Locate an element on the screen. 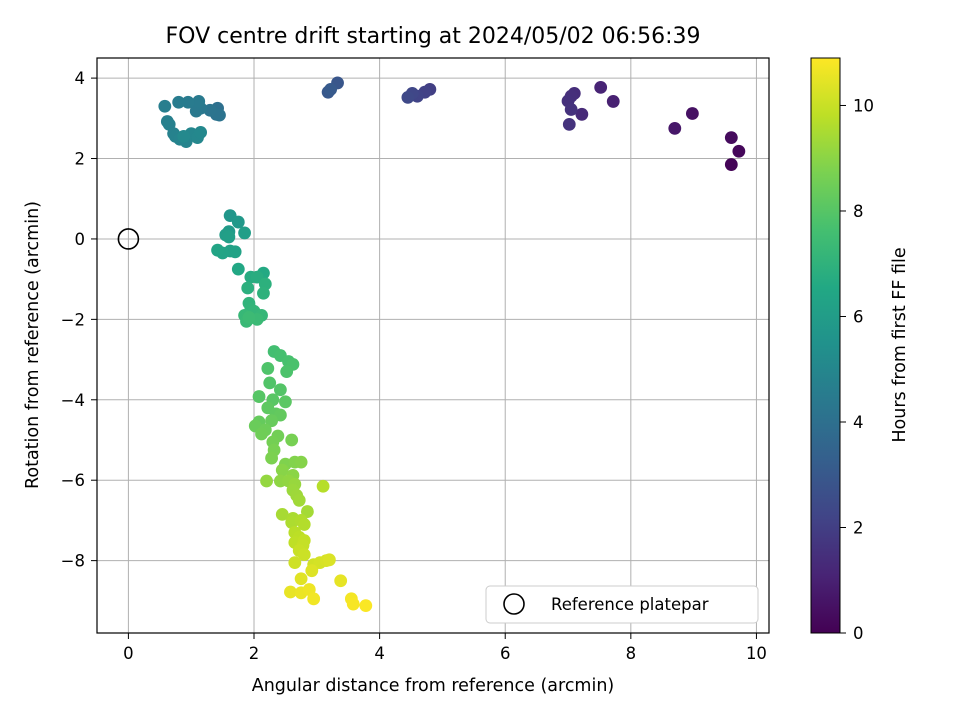 This screenshot has height=720, width=960. colorbar: 0 2 4 6 8 10 Hours from first FF file is located at coordinates (860, 350).